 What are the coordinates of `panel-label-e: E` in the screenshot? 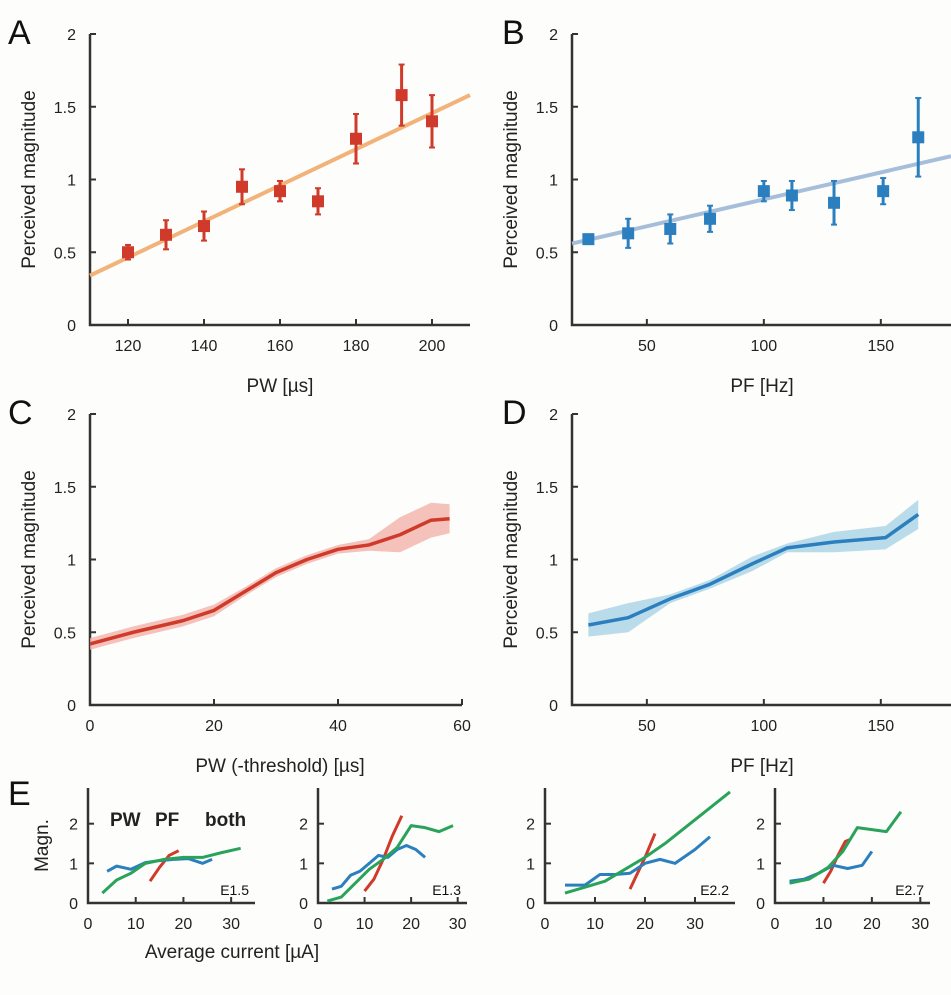 It's located at (19, 794).